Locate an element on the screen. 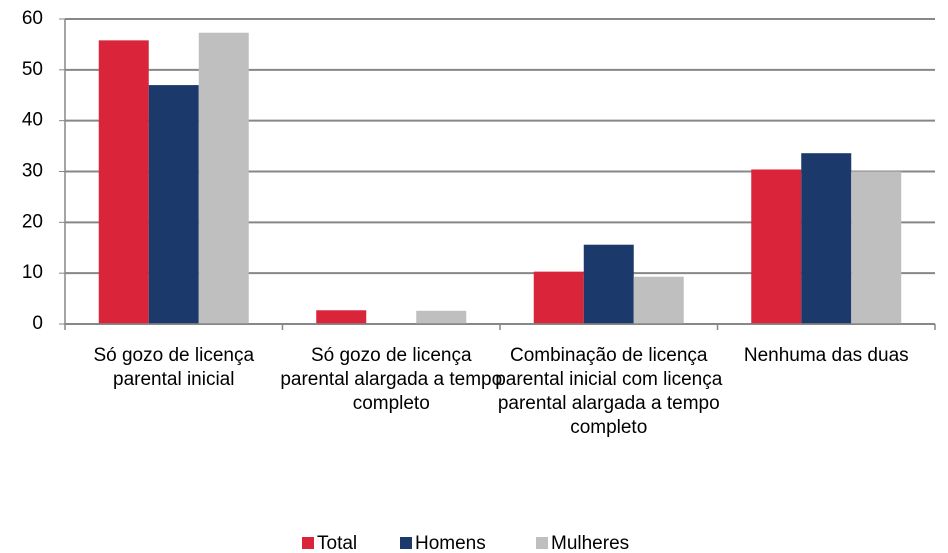 The height and width of the screenshot is (553, 948). y-tick-label: 60 is located at coordinates (32, 18).